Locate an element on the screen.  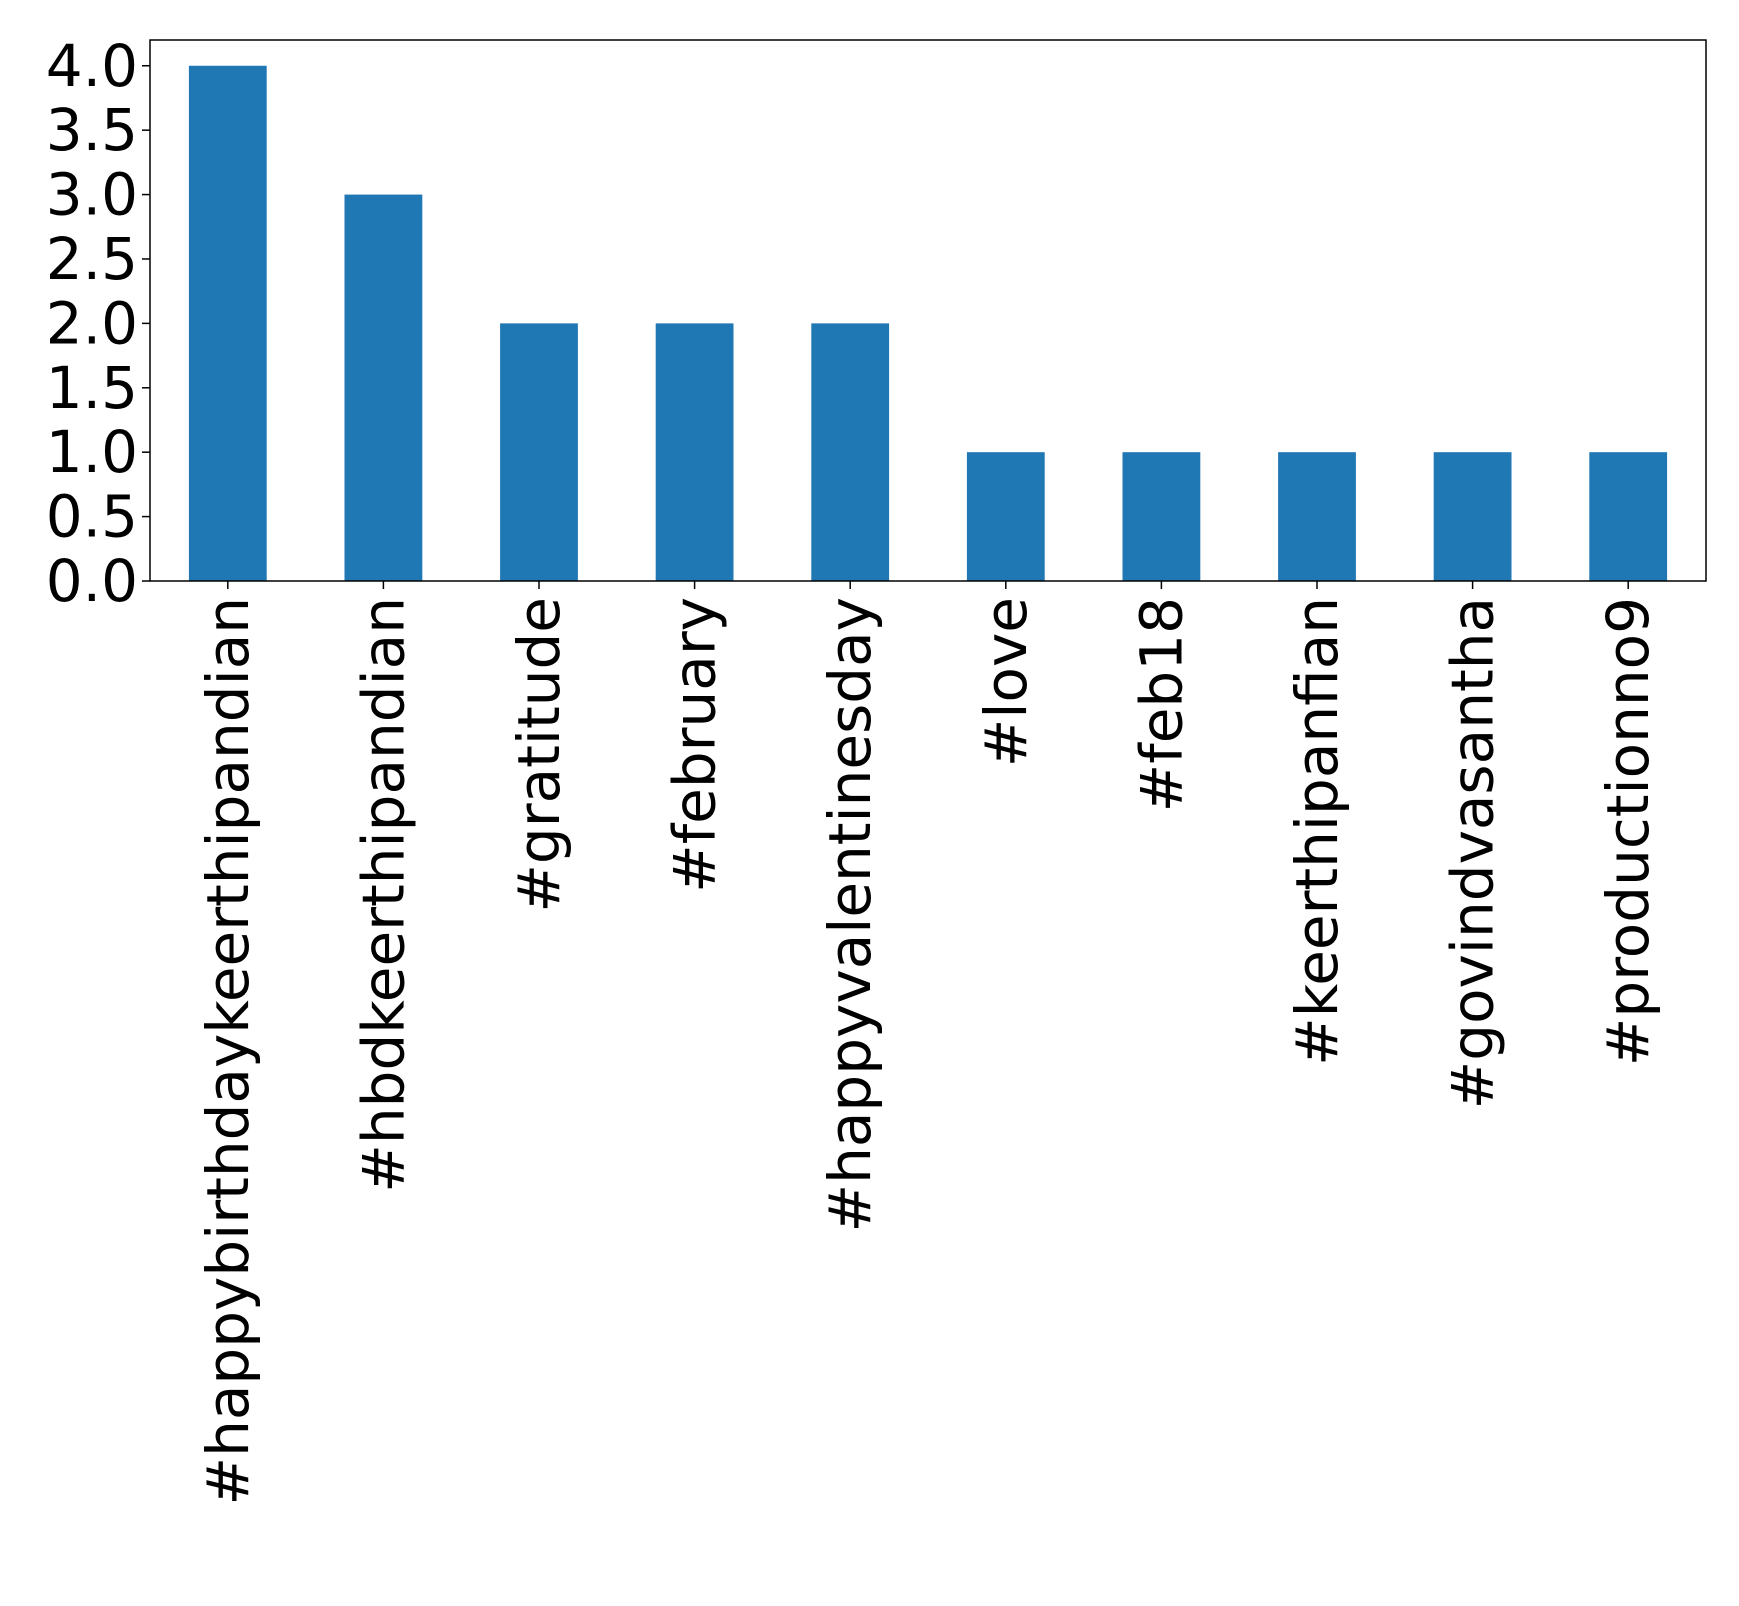
y-tick-label-3: 1.5 is located at coordinates (92, 388).